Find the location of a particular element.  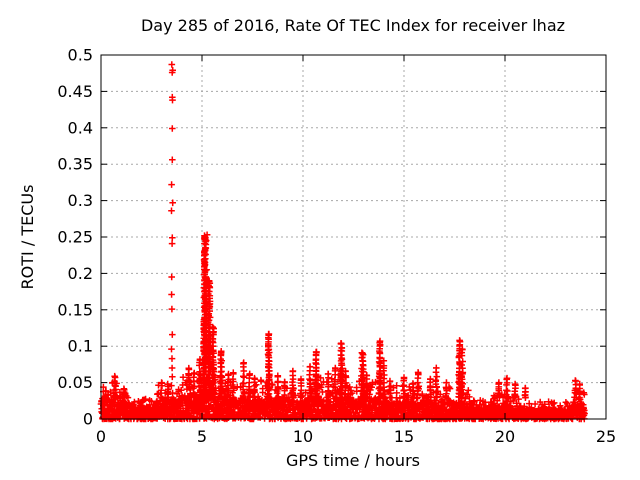

y-tick-label: 0.45 is located at coordinates (75, 91).